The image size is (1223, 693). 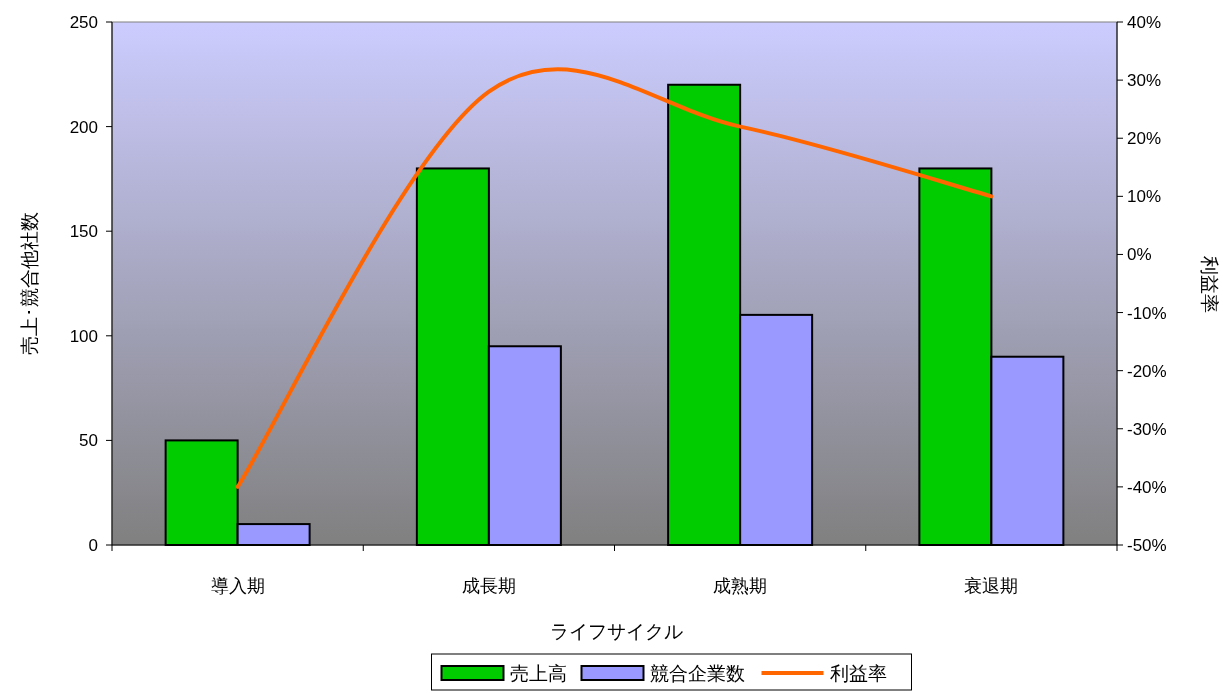 I want to click on y2-tick-label: -50%, so click(x=1147, y=545).